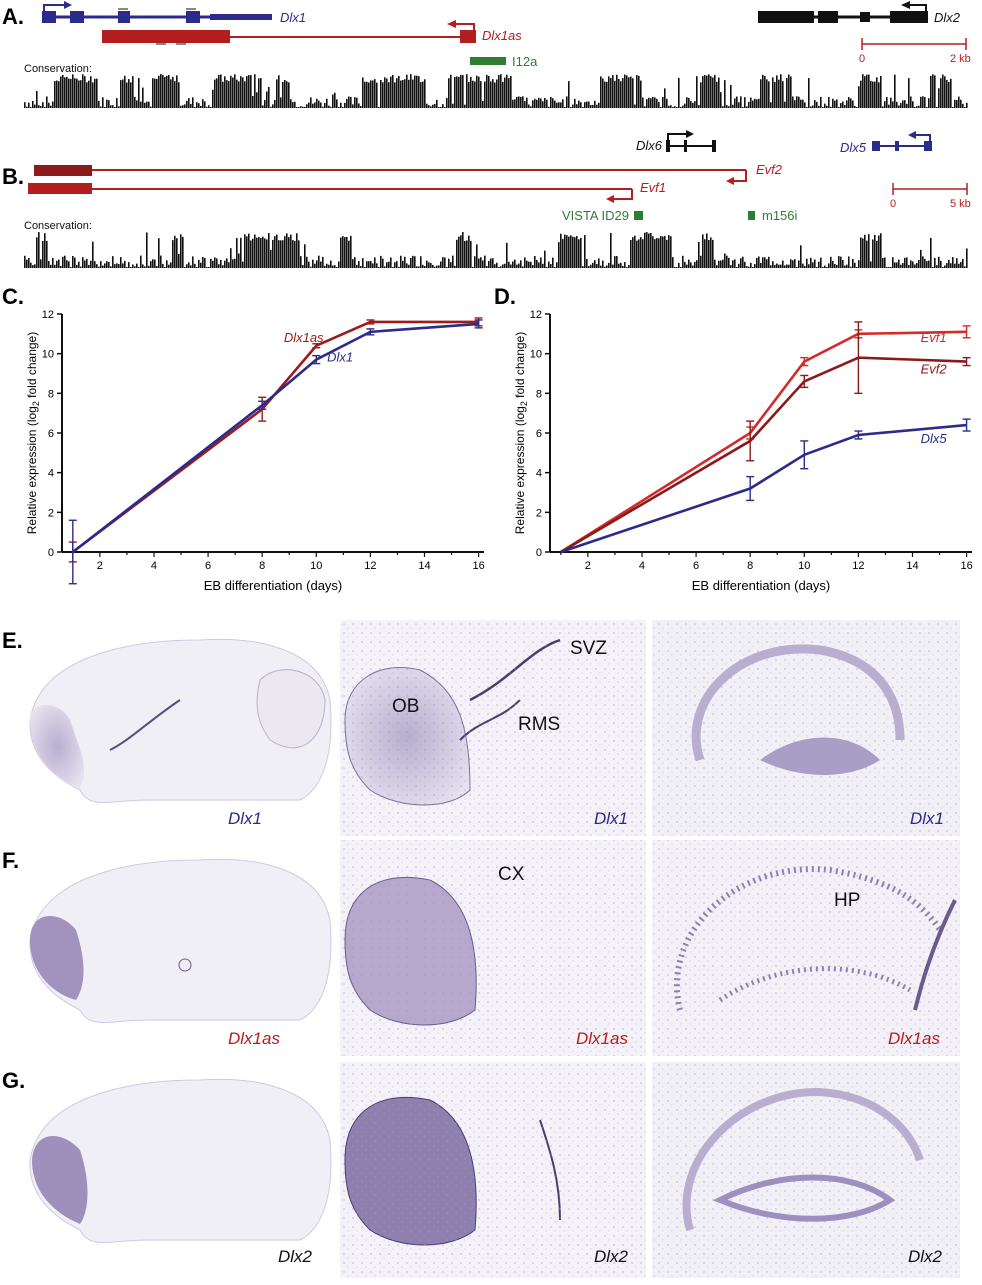 This screenshot has width=982, height=1285. I want to click on x-tick-label: 16, so click(478, 566).